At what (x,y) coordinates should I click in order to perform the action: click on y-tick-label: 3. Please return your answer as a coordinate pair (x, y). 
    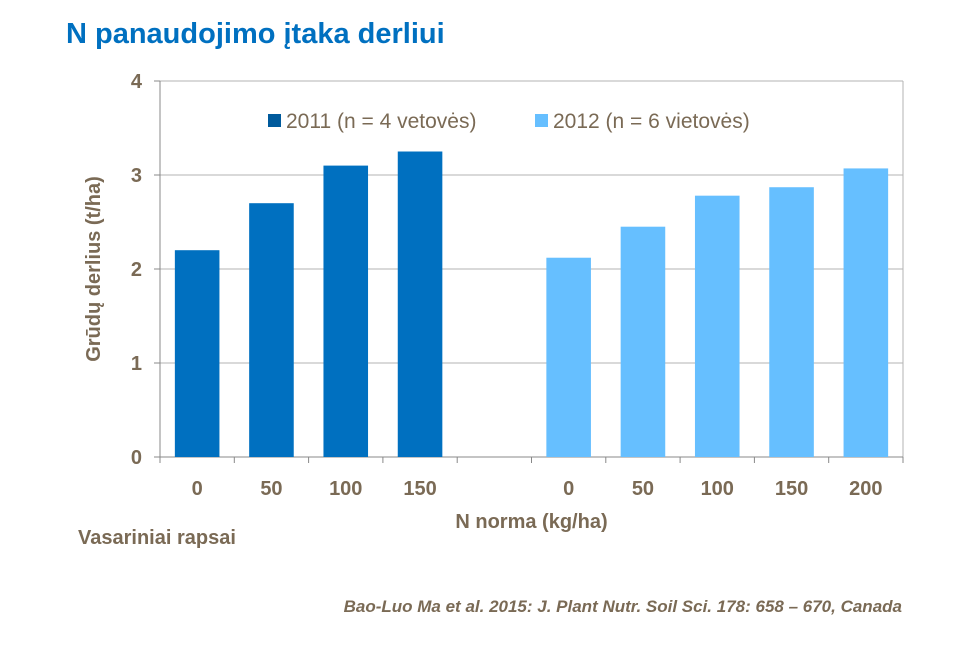
    Looking at the image, I should click on (136, 176).